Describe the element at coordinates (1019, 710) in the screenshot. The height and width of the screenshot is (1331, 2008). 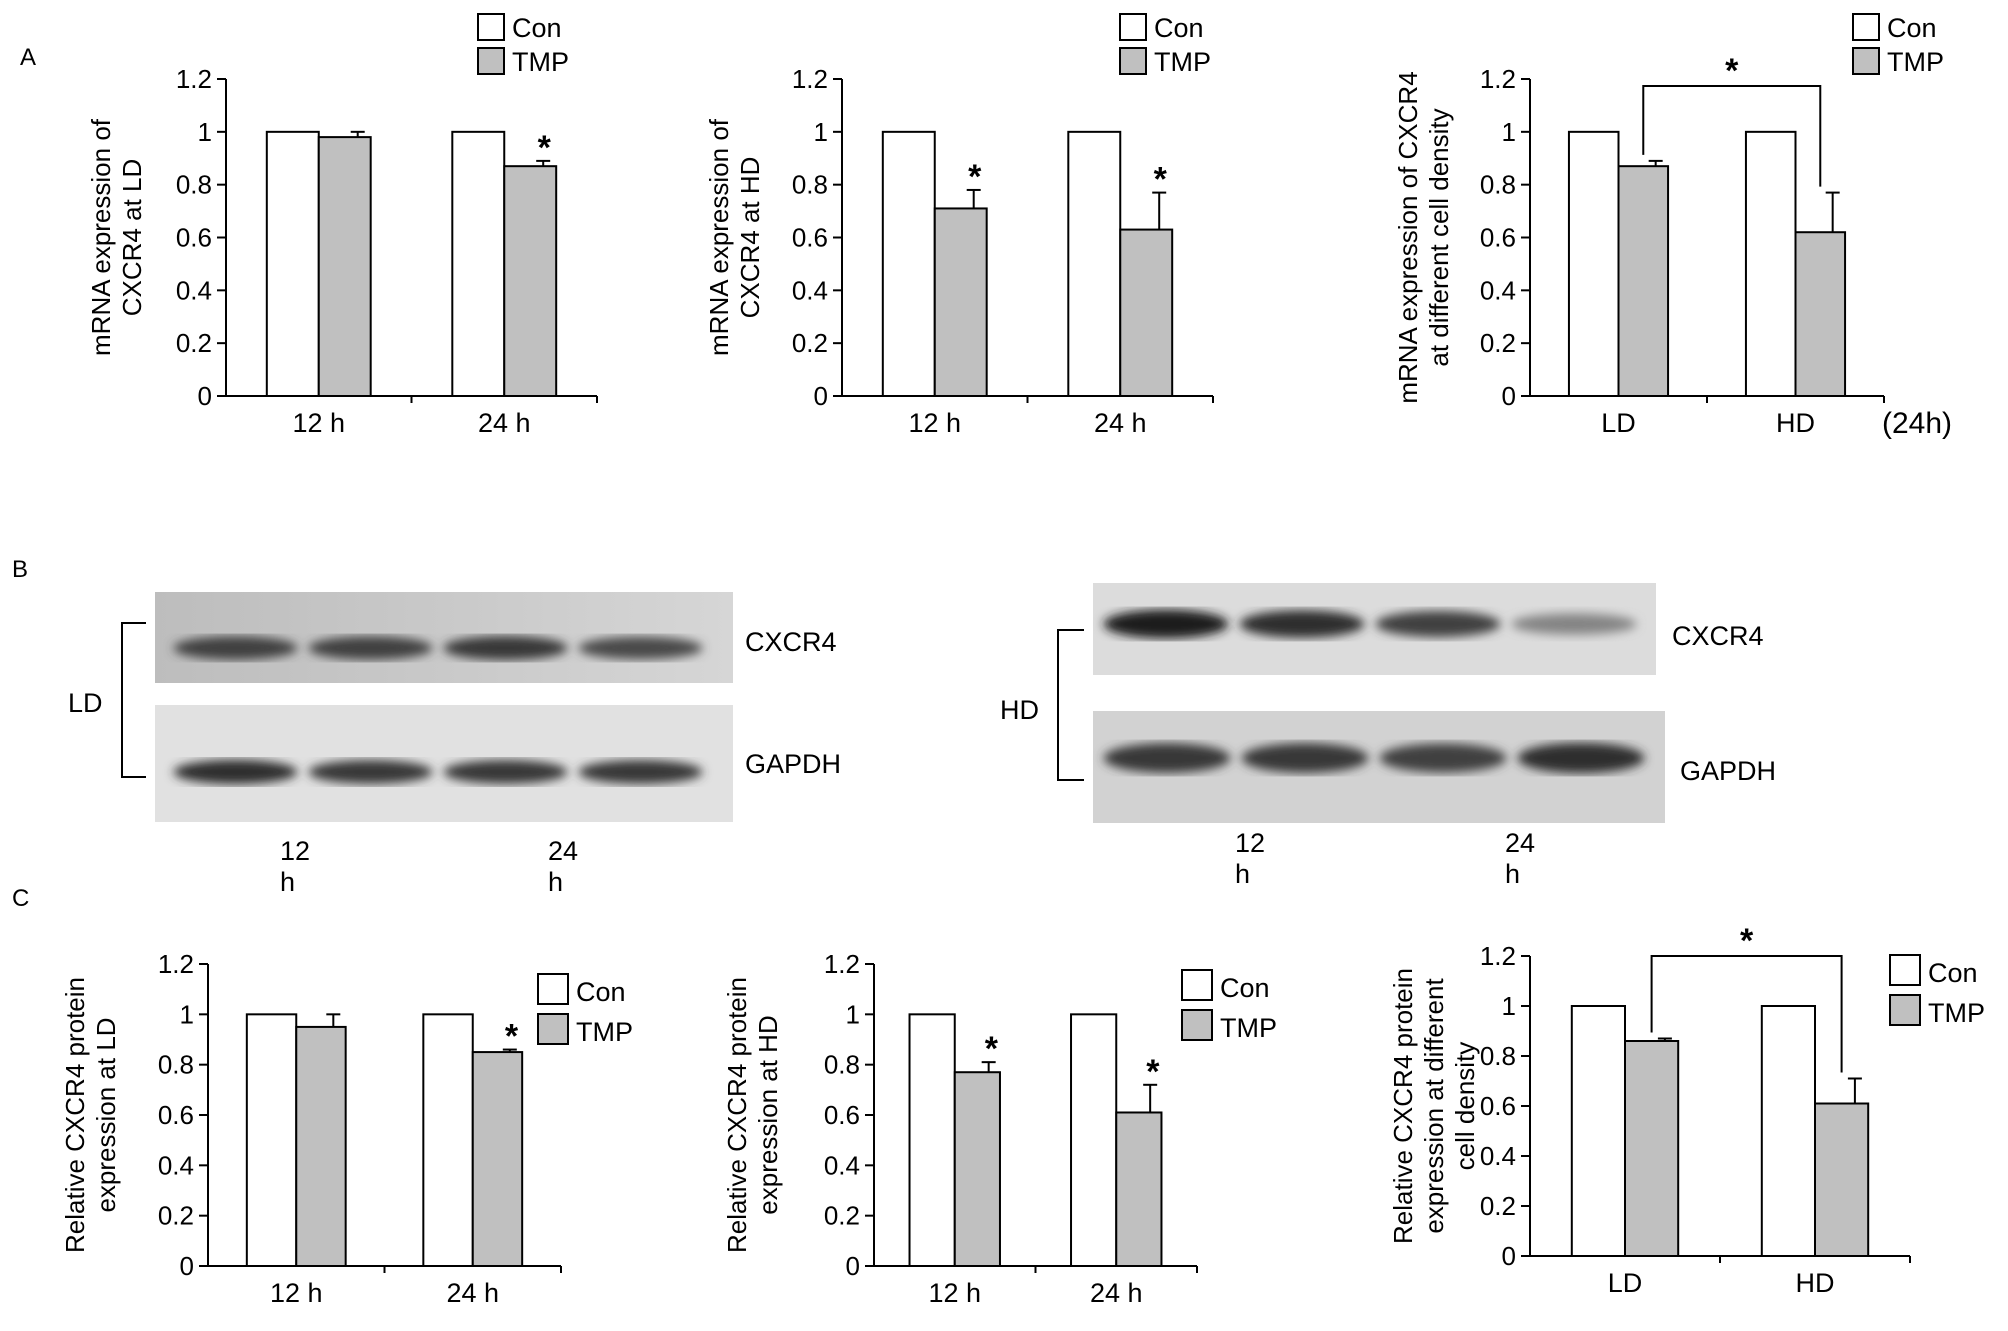
I see `blot-hd-density-label: HD` at that location.